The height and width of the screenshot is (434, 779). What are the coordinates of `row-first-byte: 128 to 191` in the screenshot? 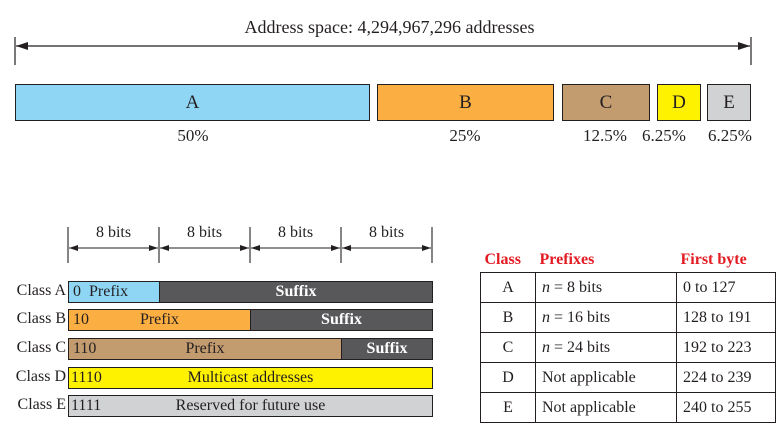 It's located at (726, 317).